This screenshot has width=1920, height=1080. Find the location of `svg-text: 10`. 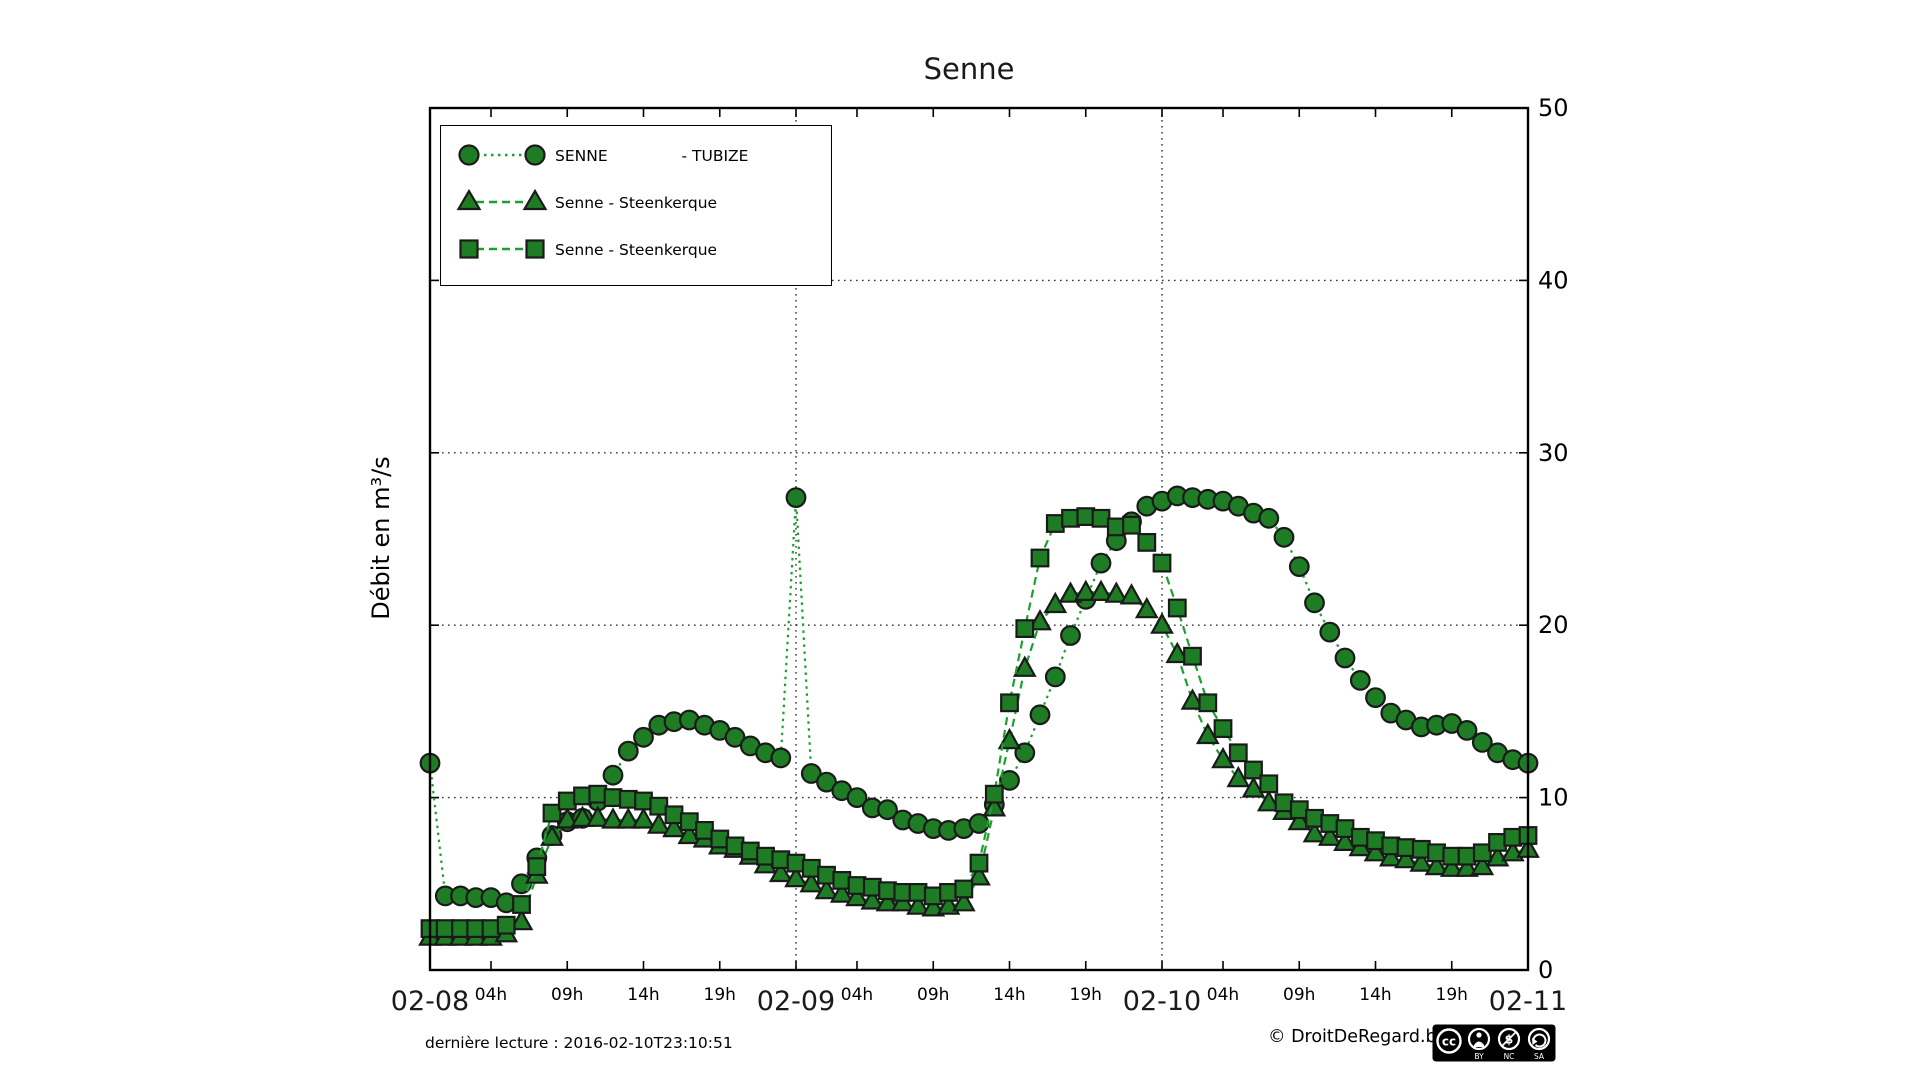

svg-text: 10 is located at coordinates (1553, 798).